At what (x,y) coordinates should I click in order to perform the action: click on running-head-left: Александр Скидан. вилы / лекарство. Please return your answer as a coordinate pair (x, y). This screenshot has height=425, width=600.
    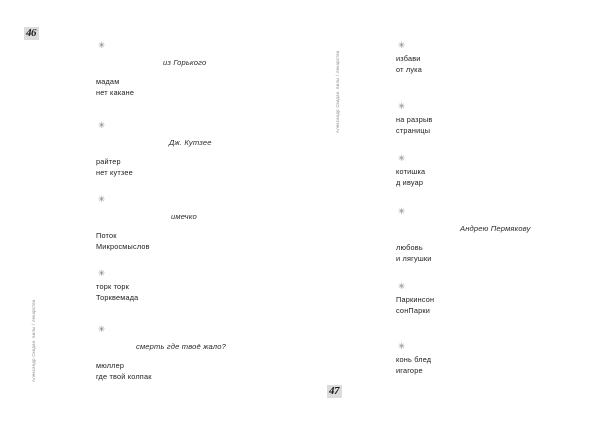
    Looking at the image, I should click on (33, 341).